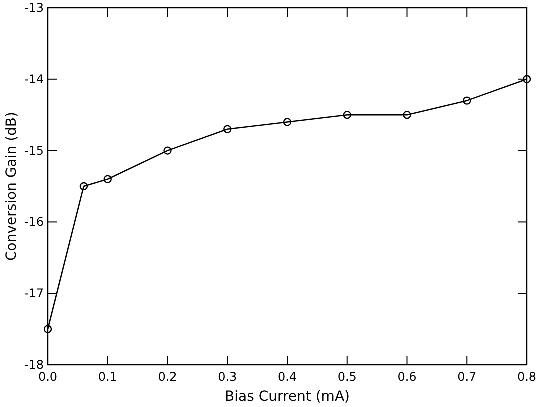  What do you see at coordinates (168, 377) in the screenshot?
I see `x-tick-label: 0.2` at bounding box center [168, 377].